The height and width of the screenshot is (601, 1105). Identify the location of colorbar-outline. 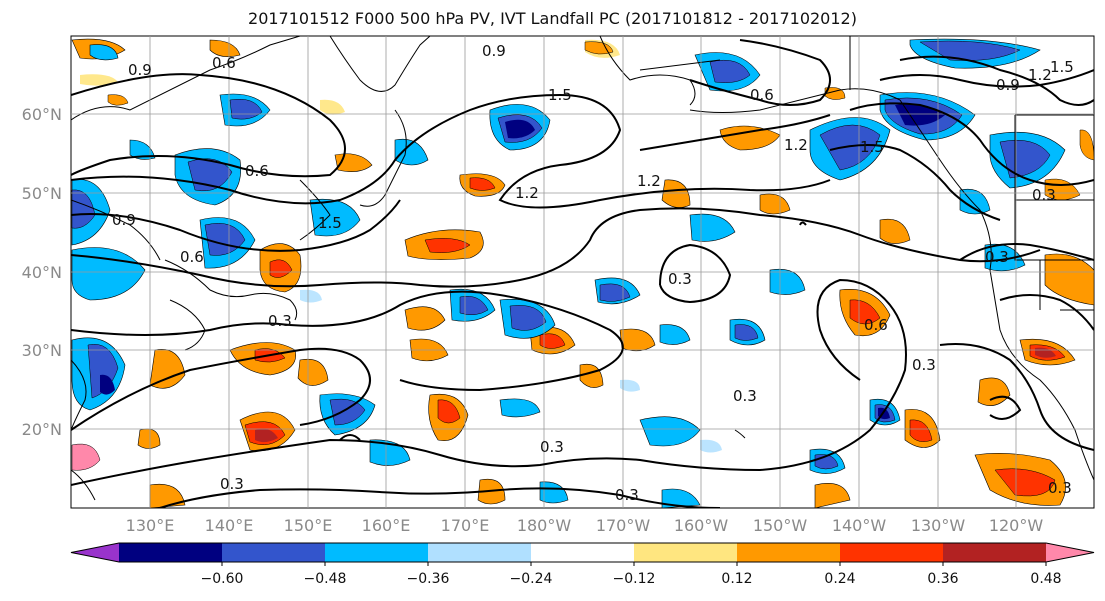
(582, 552).